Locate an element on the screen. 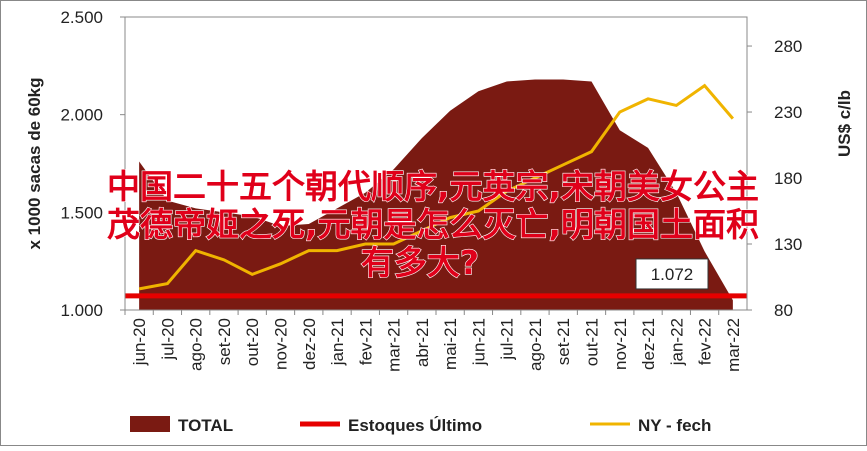 The height and width of the screenshot is (451, 867). x-tick-label: fev-22 is located at coordinates (705, 341).